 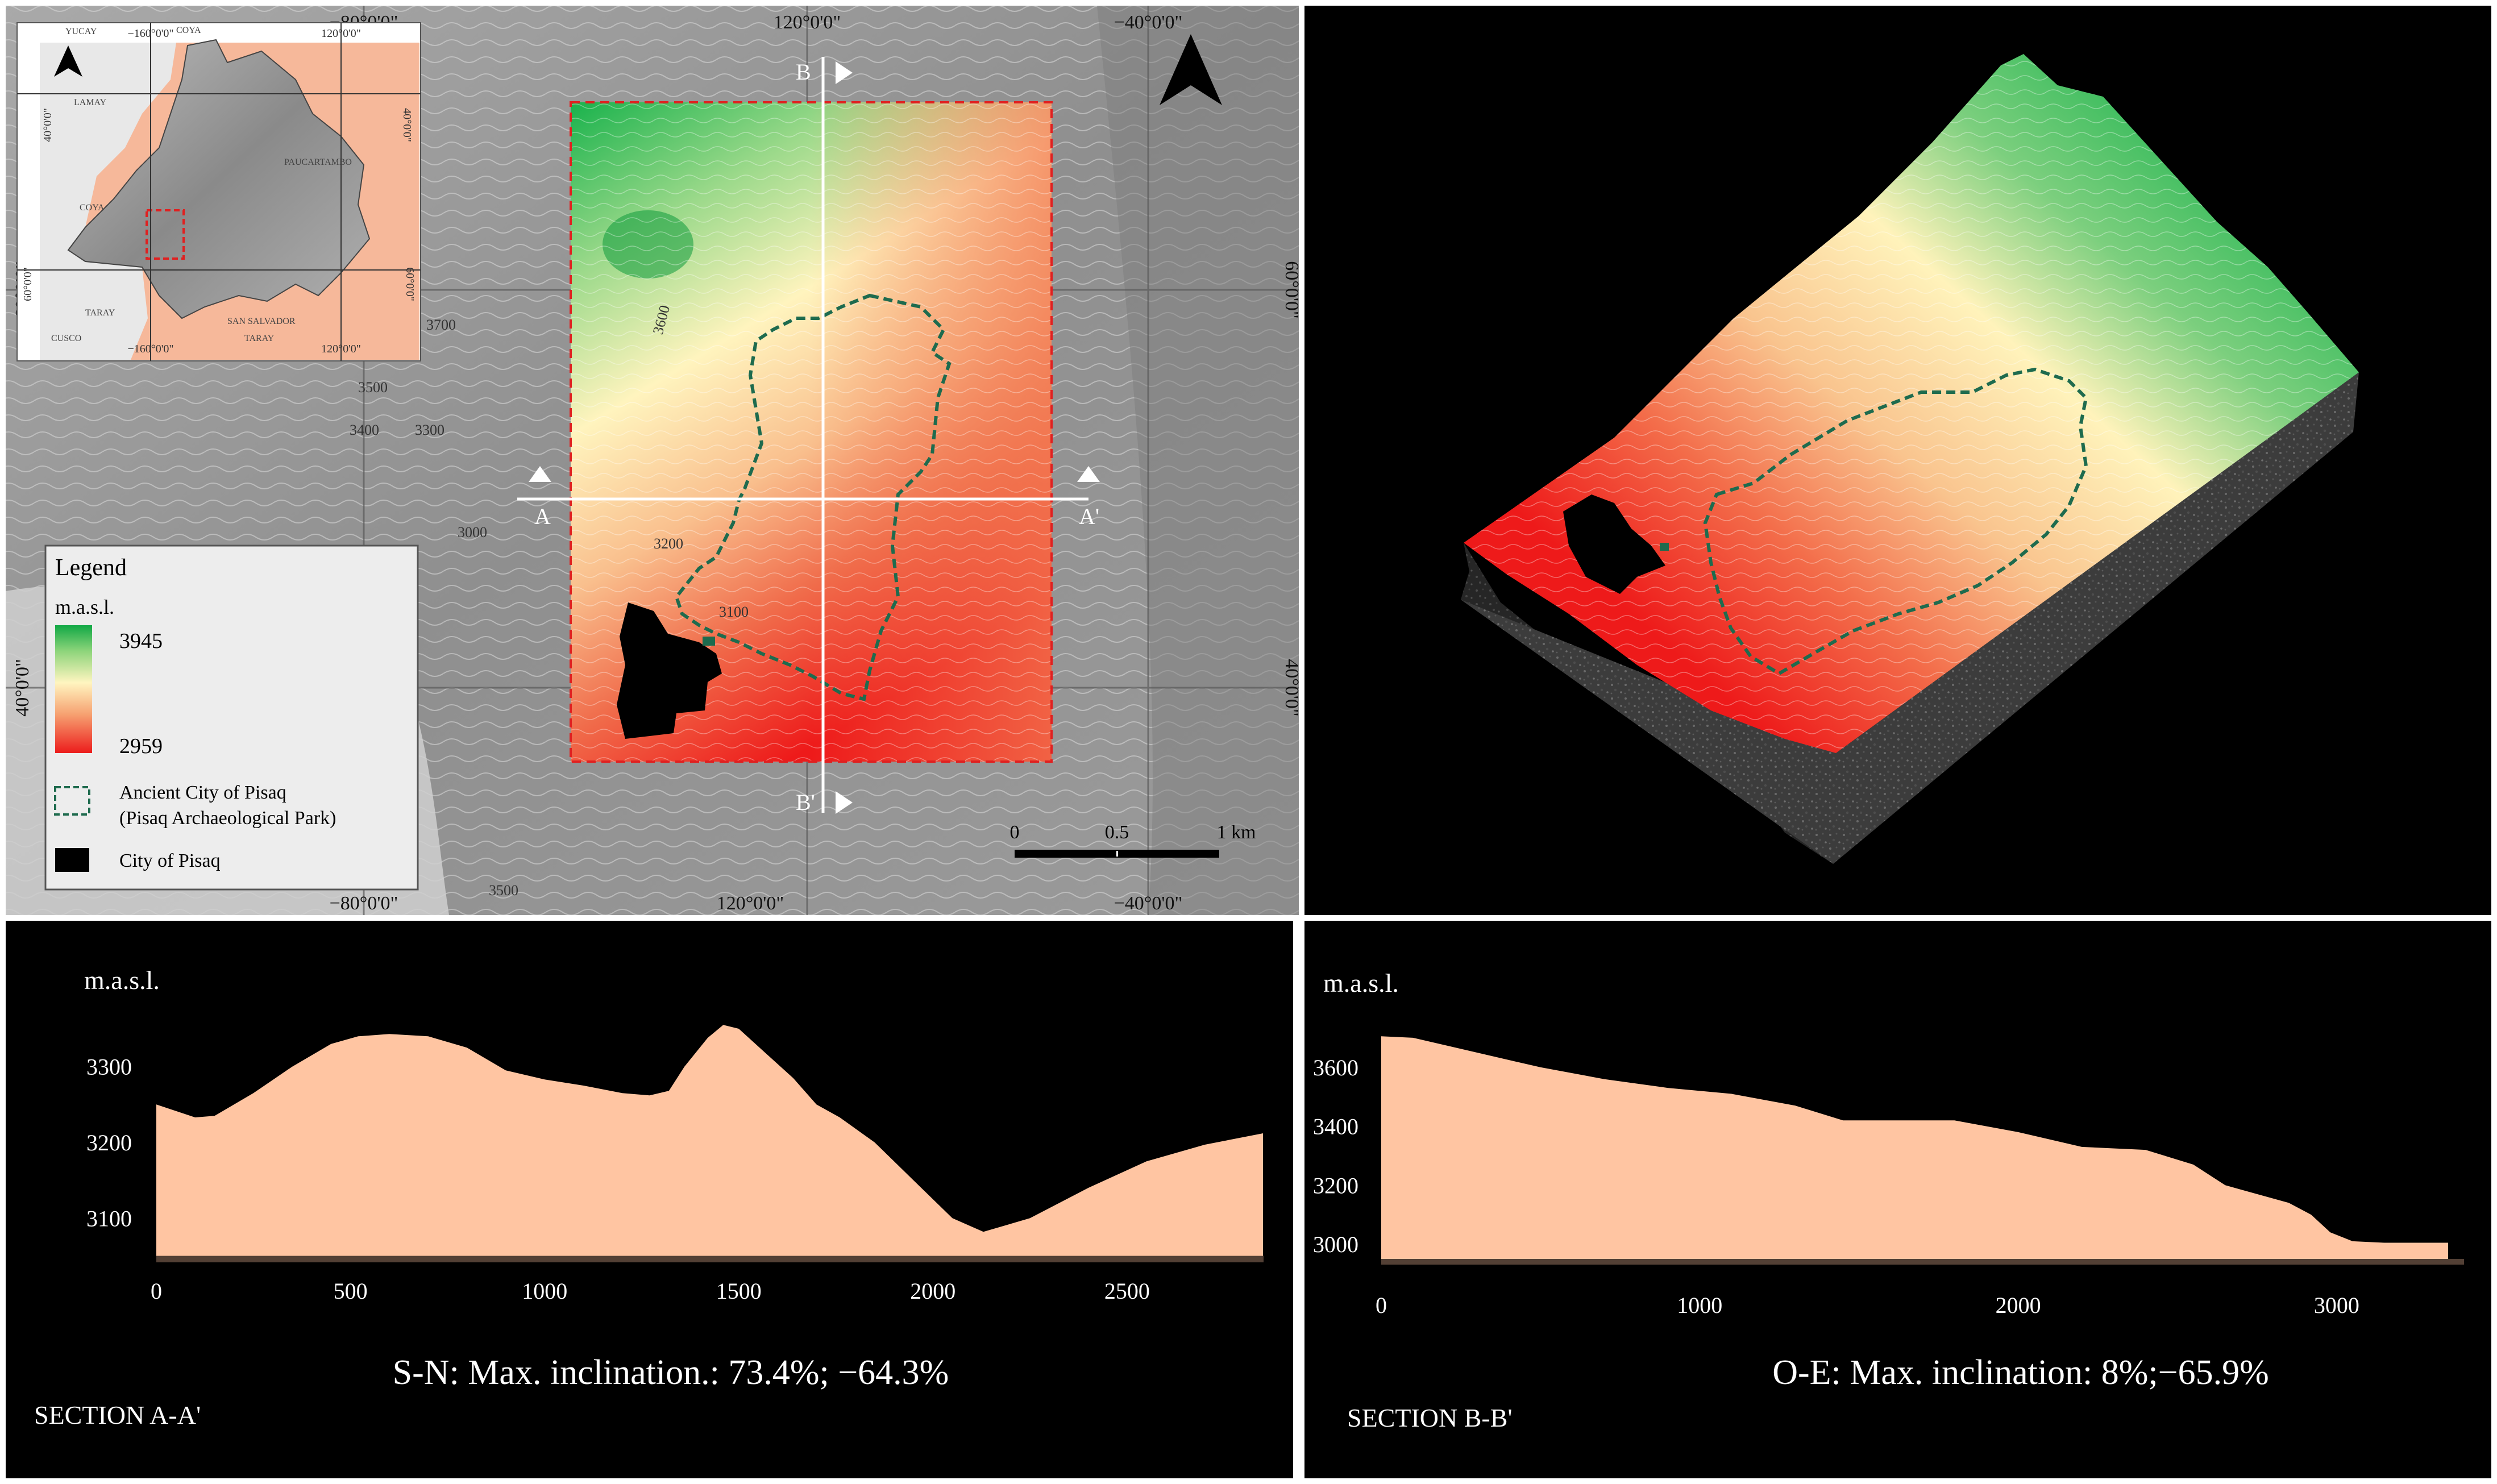 I want to click on section-a-y-axis: 3100 3200 3300, so click(x=109, y=1143).